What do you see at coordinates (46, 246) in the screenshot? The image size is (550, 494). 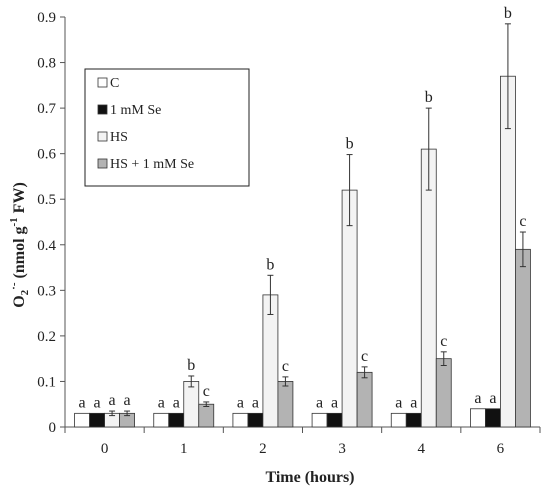 I see `y-tick-label: 0.4` at bounding box center [46, 246].